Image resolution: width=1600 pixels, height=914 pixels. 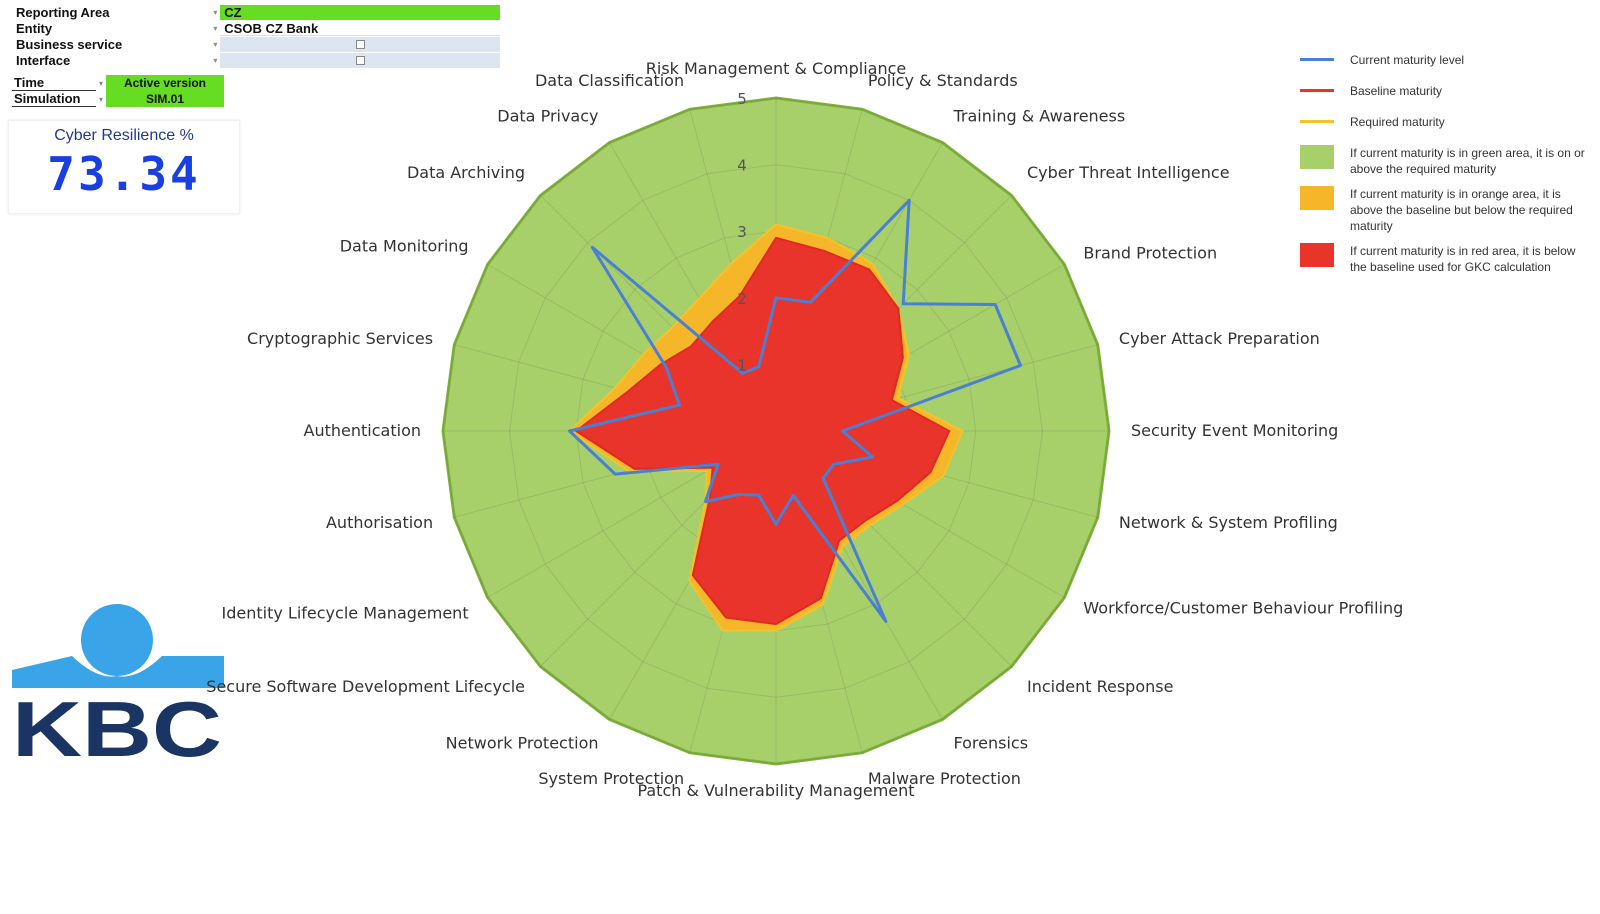 What do you see at coordinates (362, 430) in the screenshot?
I see `axis-label: Authentication` at bounding box center [362, 430].